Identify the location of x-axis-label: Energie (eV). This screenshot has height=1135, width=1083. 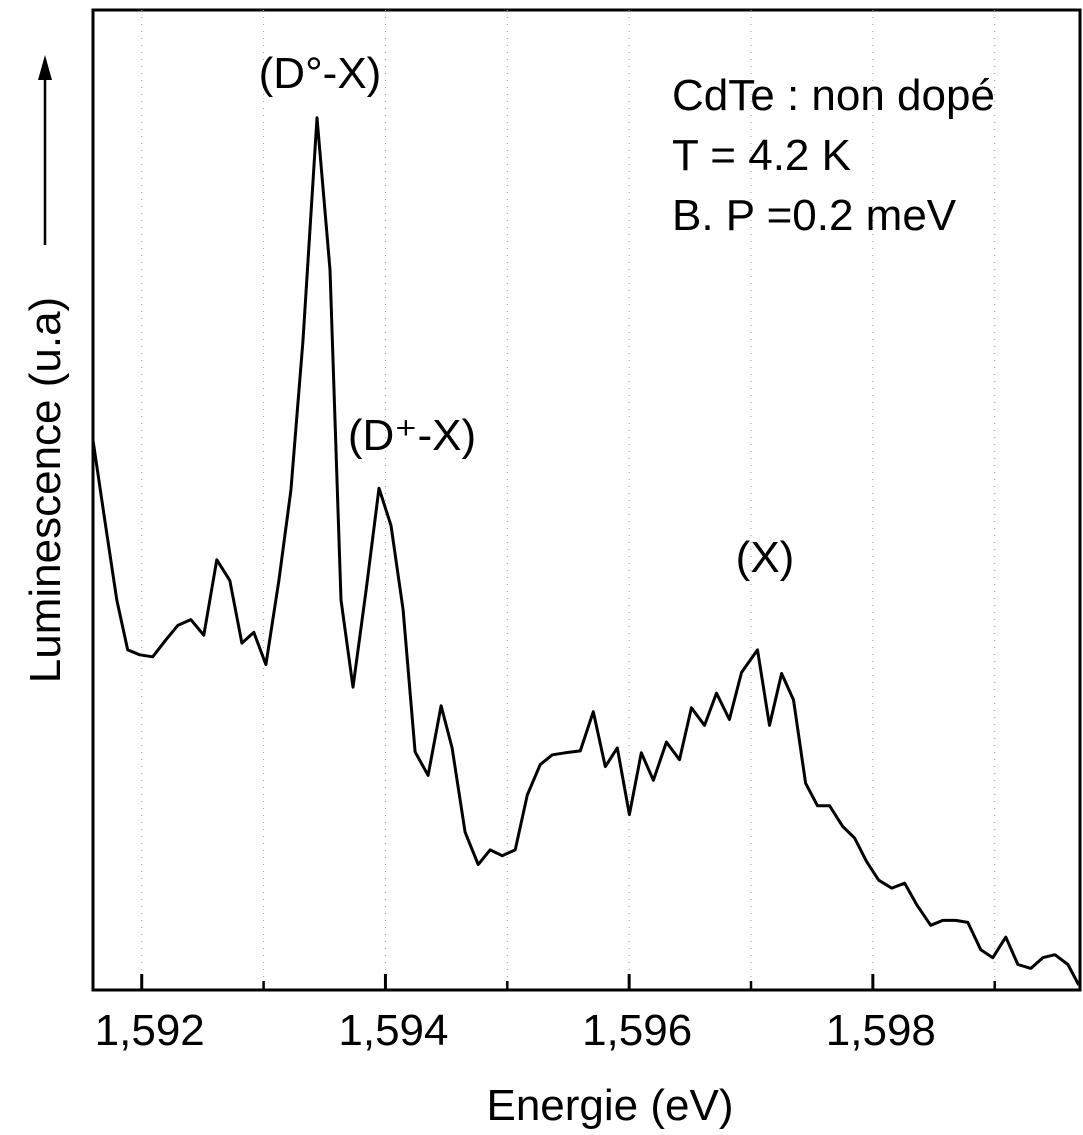
(609, 1105).